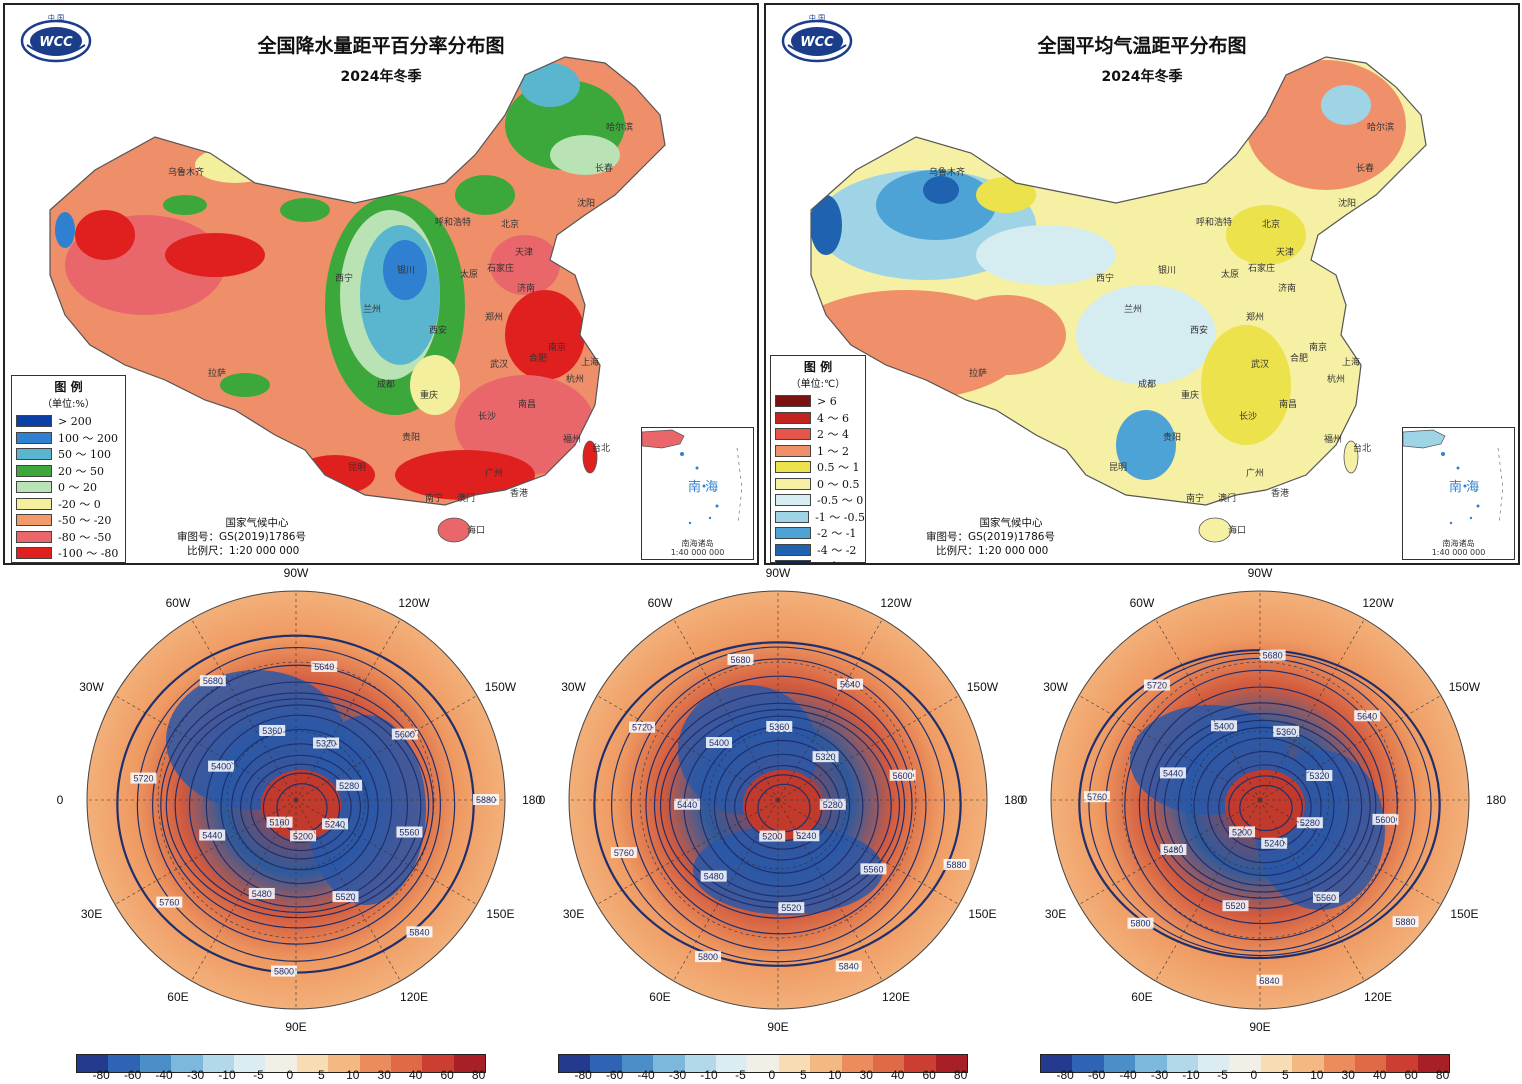 The height and width of the screenshot is (1084, 1522). I want to click on city-label: 南昌, so click(1288, 405).